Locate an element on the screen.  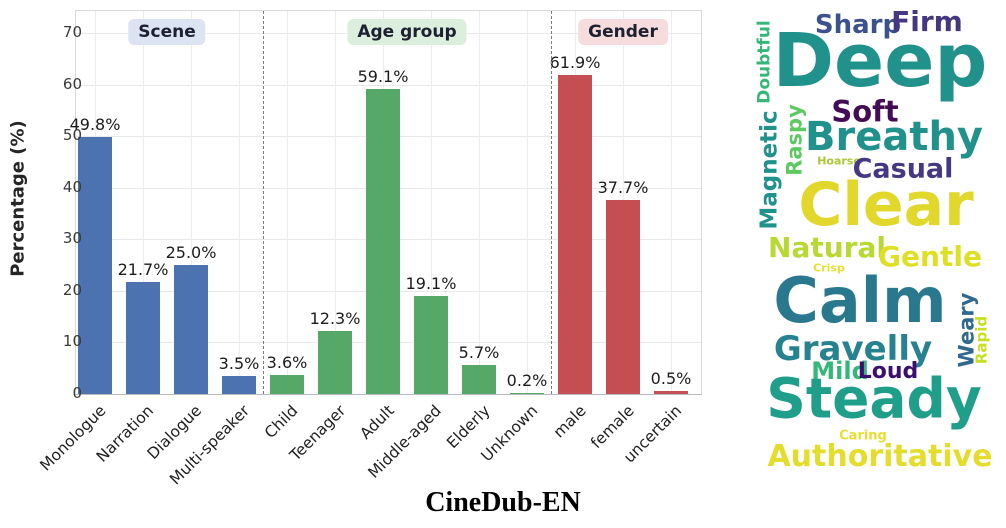
bar-multi-speaker is located at coordinates (239, 384).